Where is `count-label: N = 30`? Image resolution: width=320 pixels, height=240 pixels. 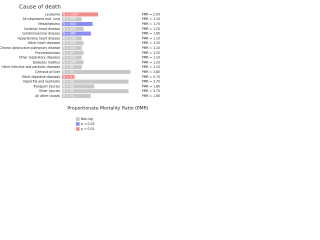 count-label: N = 30 is located at coordinates (68, 82).